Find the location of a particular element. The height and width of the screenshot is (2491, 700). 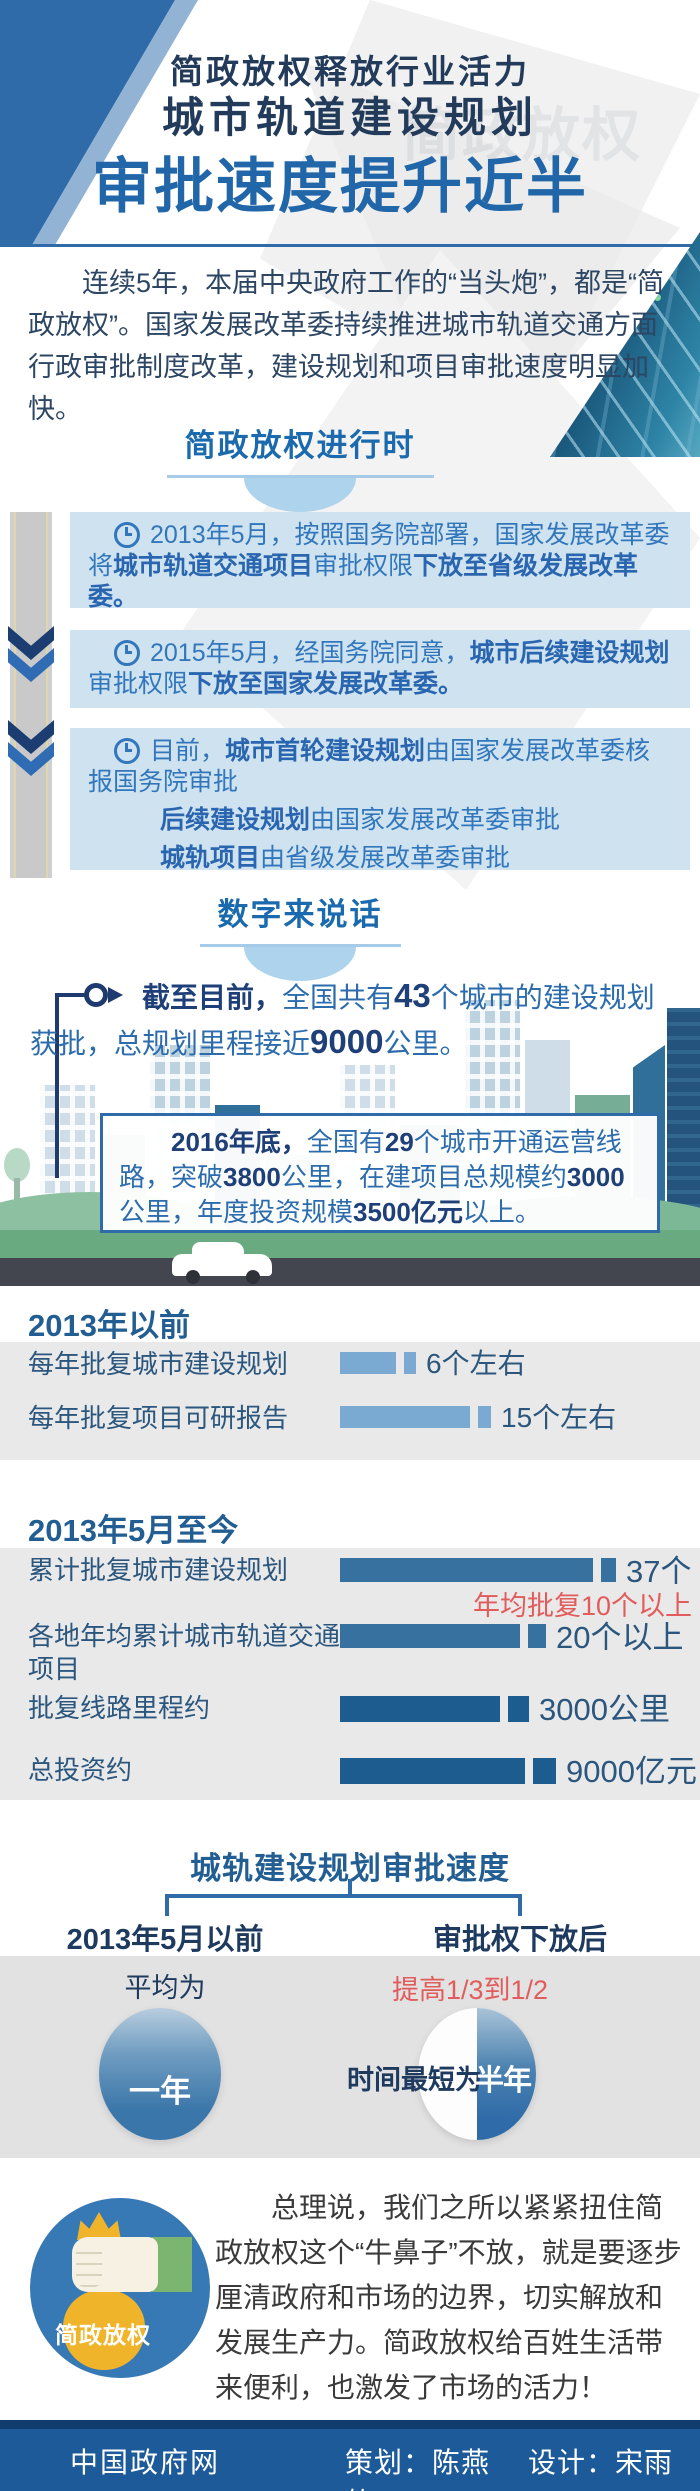

speed-improvement-note: 提高1/3到1/2 is located at coordinates (470, 1990).